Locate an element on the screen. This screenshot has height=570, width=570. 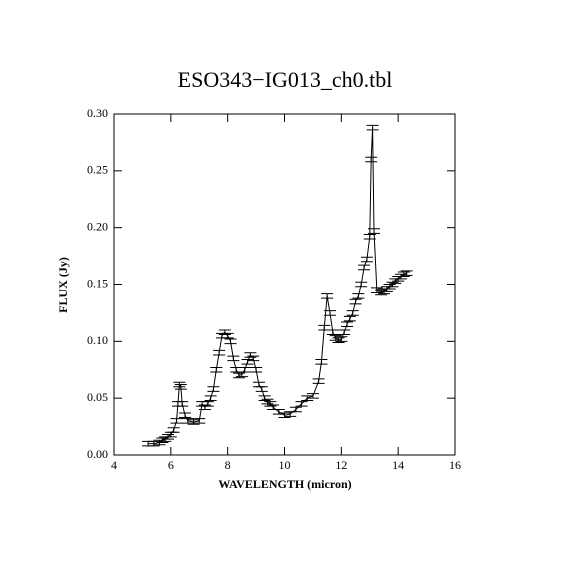
y-axis-label: FLUX (Jy) is located at coordinates (63, 285).